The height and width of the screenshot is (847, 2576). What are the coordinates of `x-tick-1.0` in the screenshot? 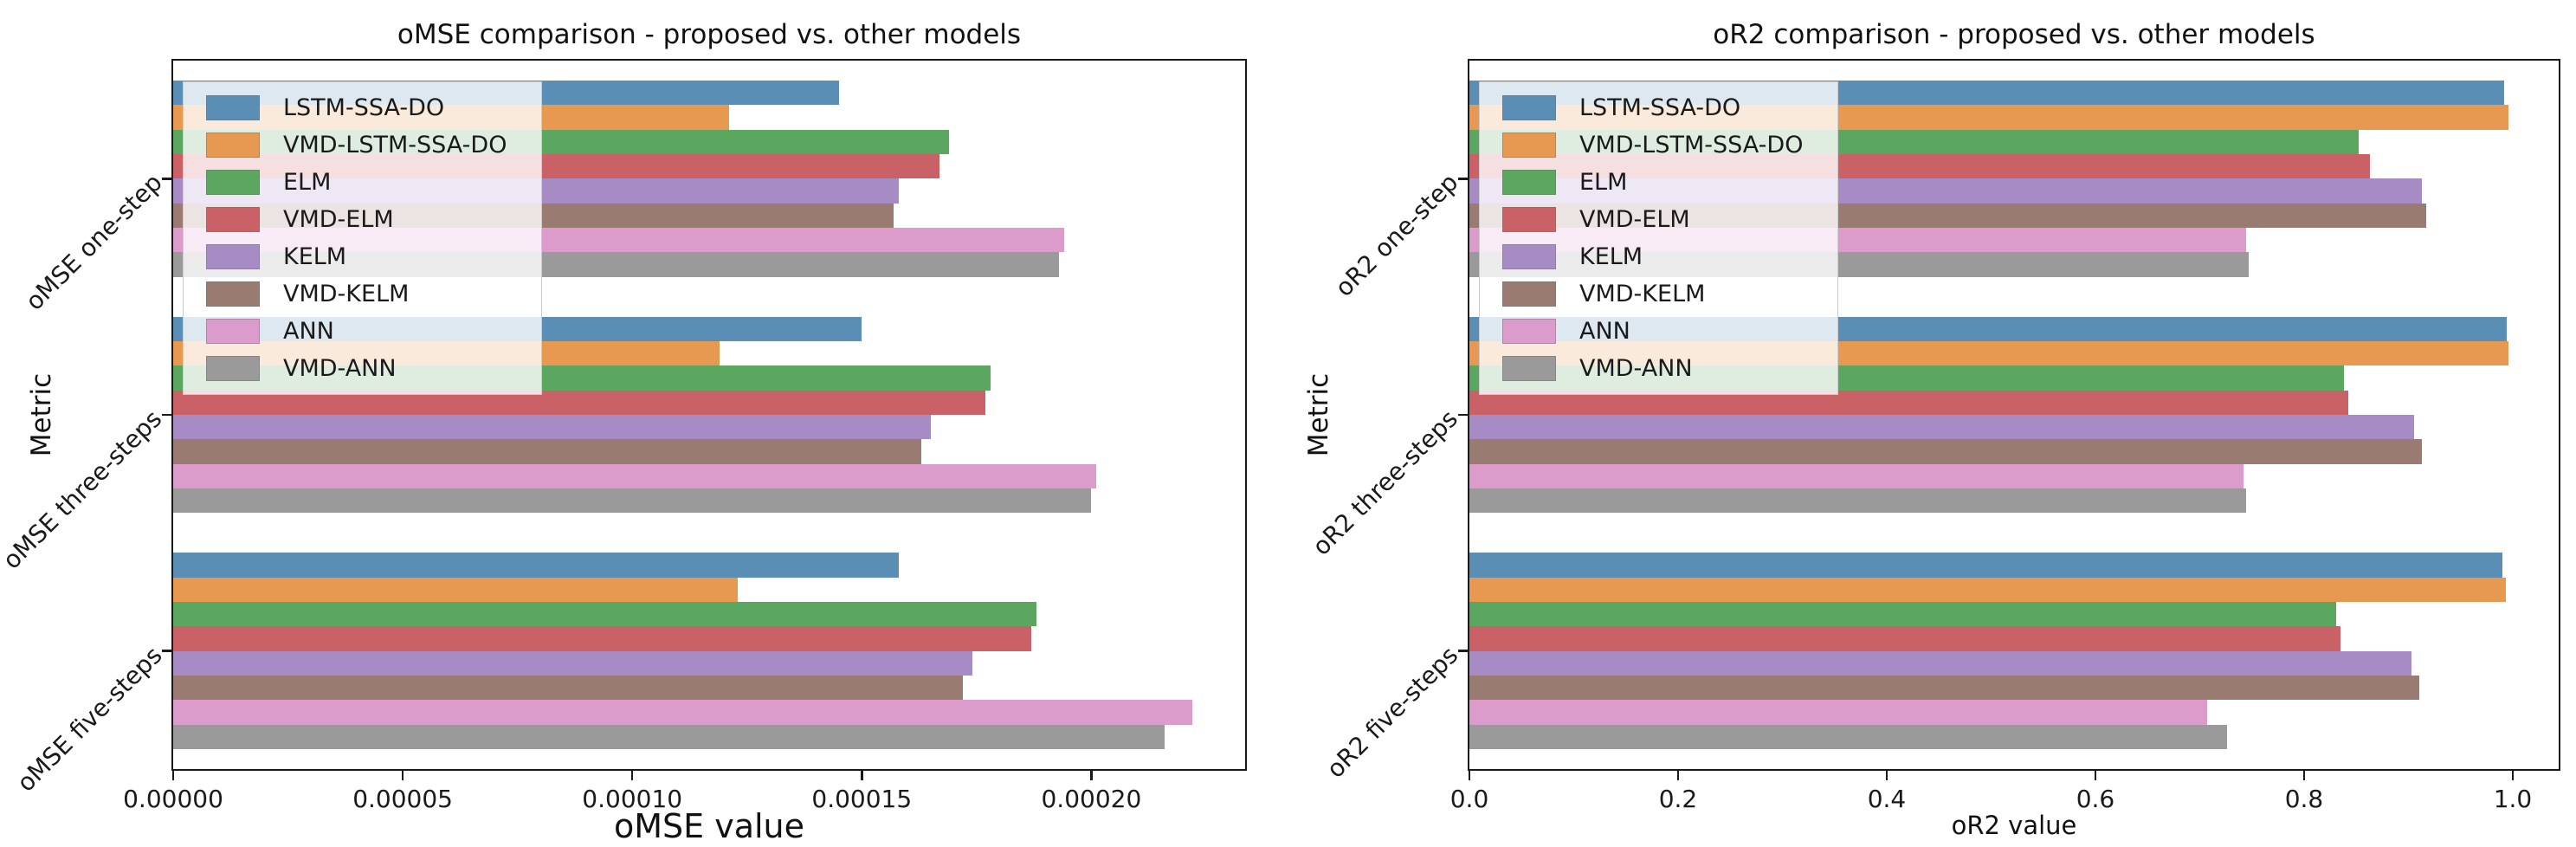 It's located at (2513, 774).